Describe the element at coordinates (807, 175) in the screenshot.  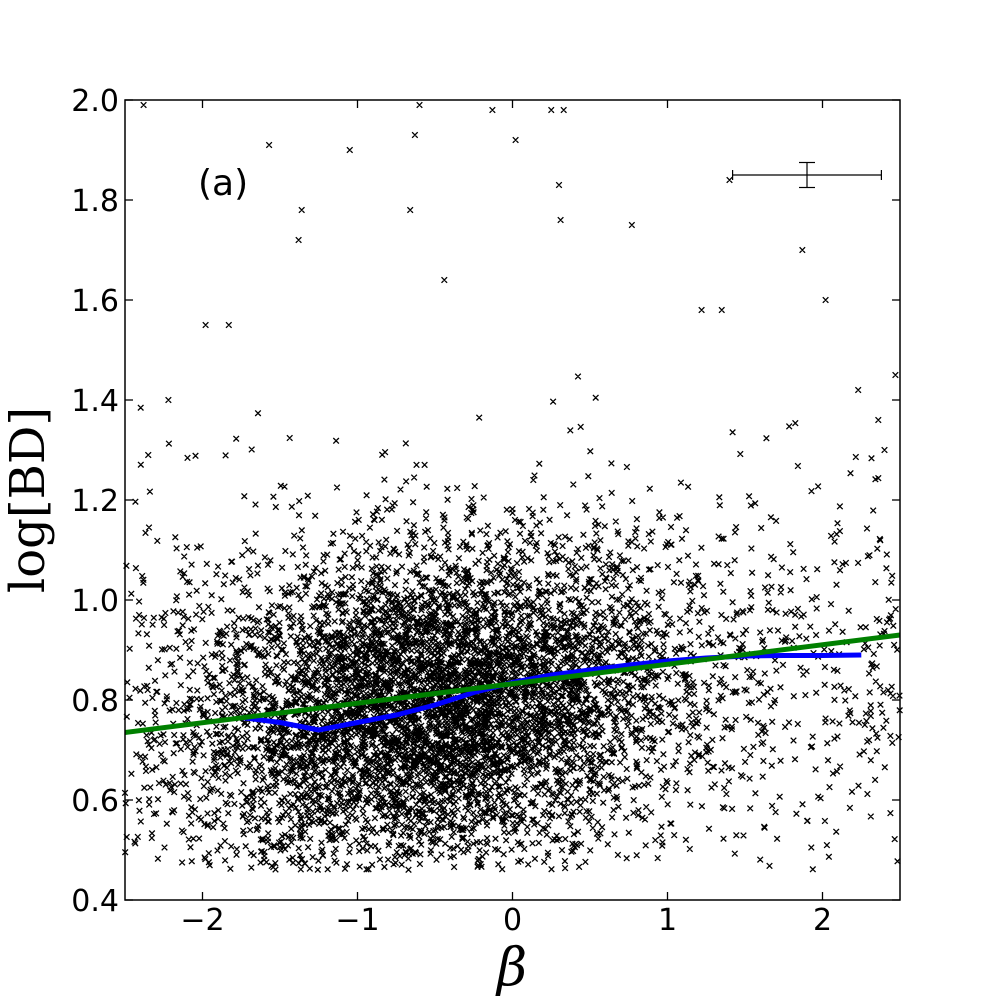
I see `error-bar` at that location.